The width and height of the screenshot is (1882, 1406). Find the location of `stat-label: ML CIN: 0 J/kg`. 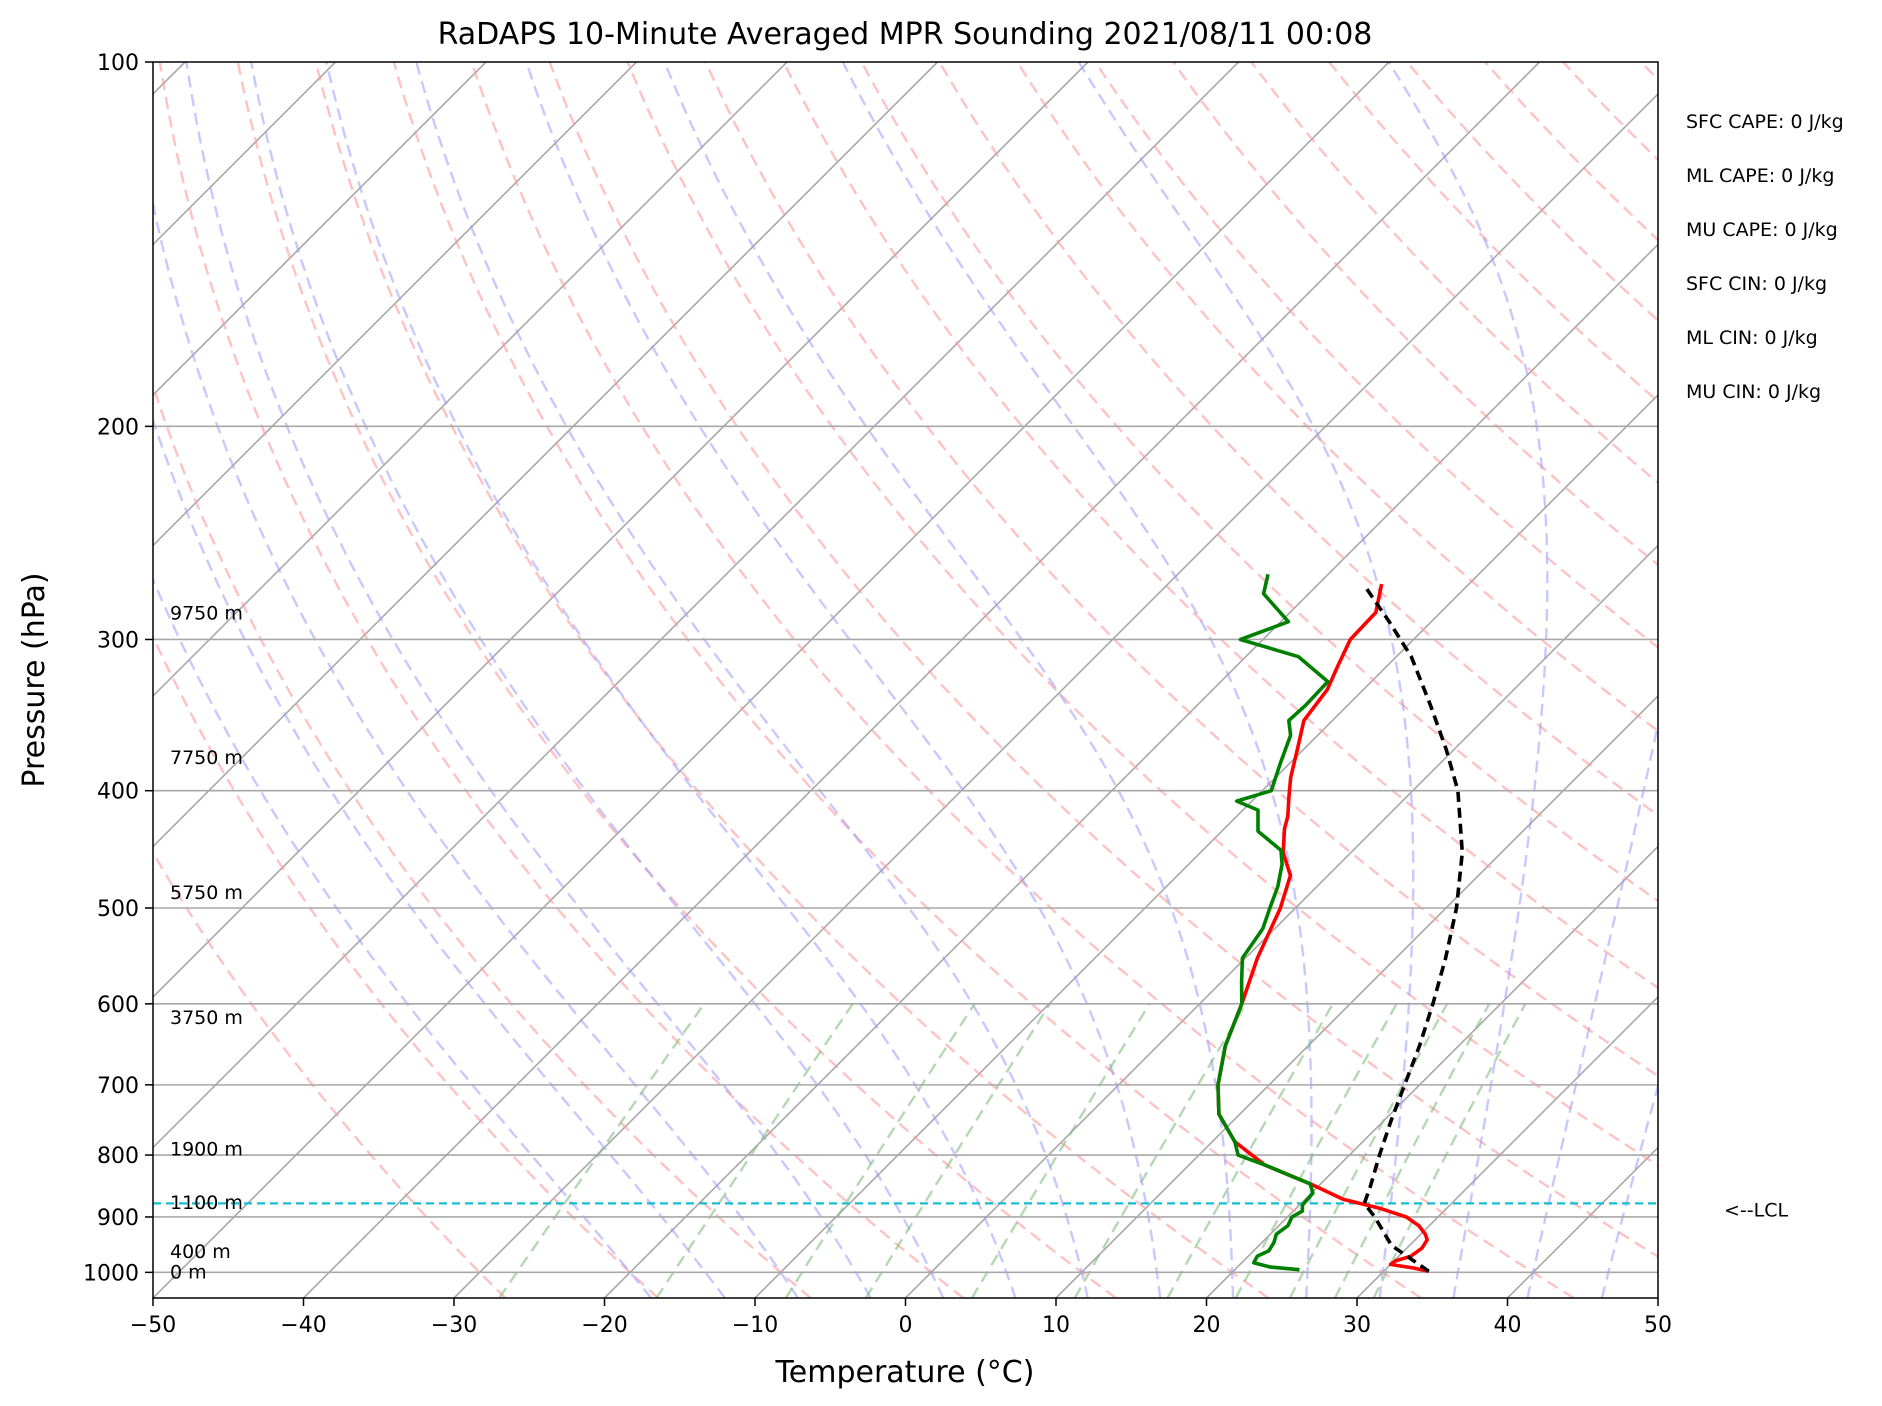

stat-label: ML CIN: 0 J/kg is located at coordinates (1752, 338).